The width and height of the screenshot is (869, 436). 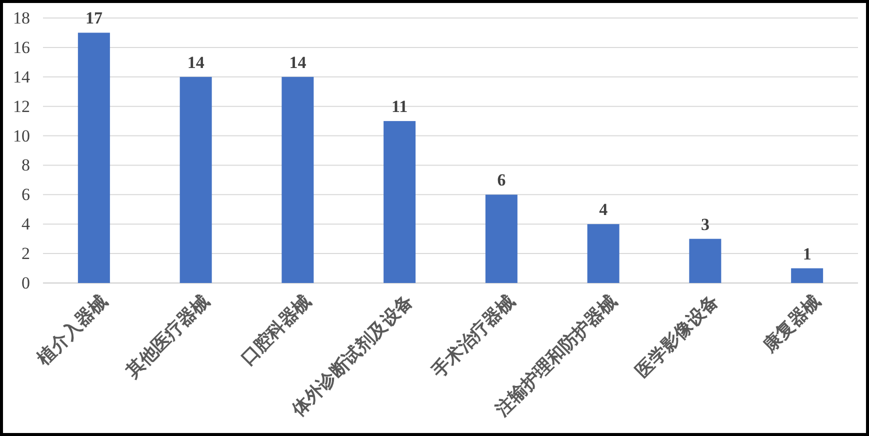 What do you see at coordinates (26, 283) in the screenshot?
I see `y-tick-label: 0` at bounding box center [26, 283].